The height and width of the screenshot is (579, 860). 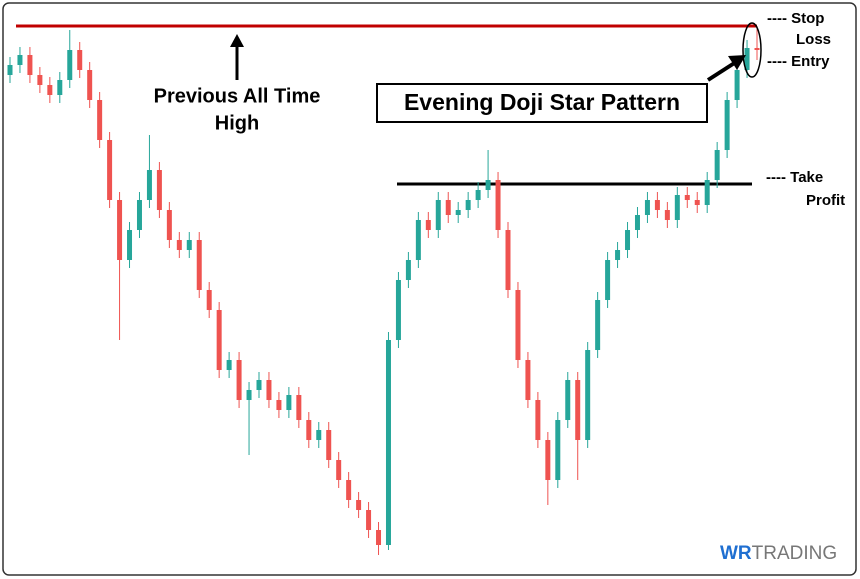 What do you see at coordinates (237, 123) in the screenshot?
I see `annotation: High` at bounding box center [237, 123].